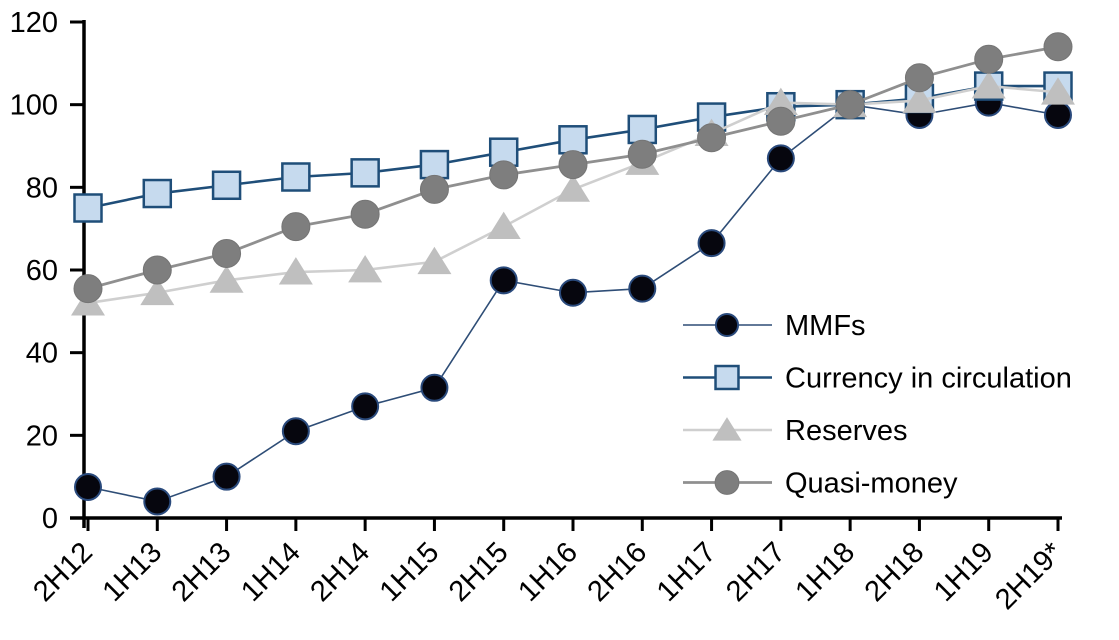 The height and width of the screenshot is (640, 1119). I want to click on legend-item-quasi-money: Quasi-money, so click(820, 484).